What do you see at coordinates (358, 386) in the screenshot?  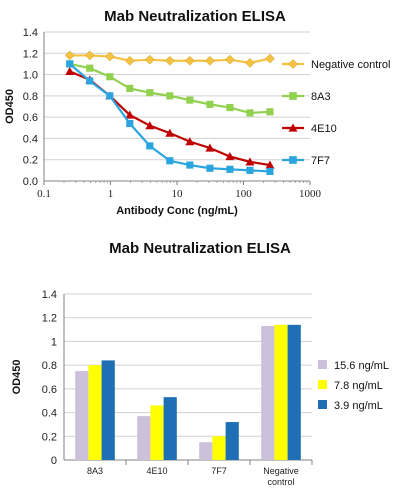 I see `legend-label: 7.8 ng/mL` at bounding box center [358, 386].